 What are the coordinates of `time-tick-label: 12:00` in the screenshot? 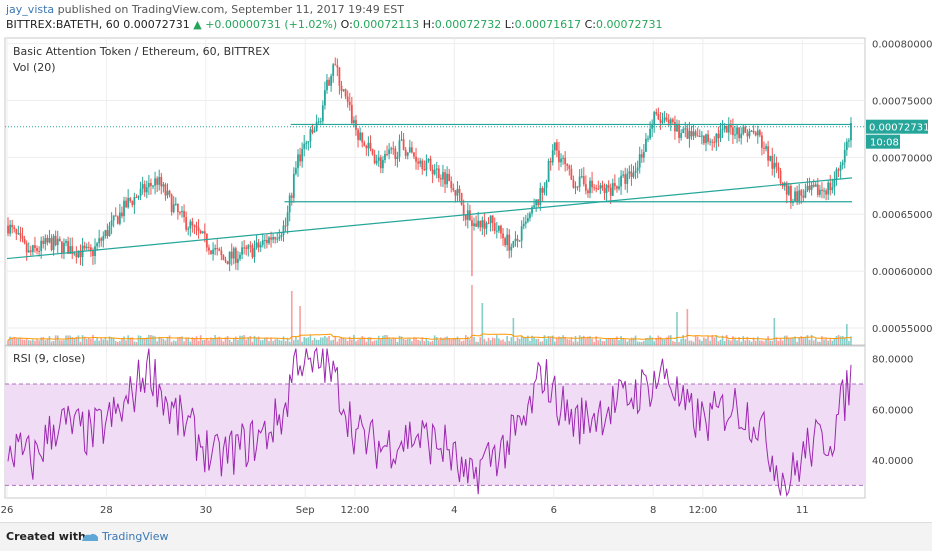 It's located at (355, 510).